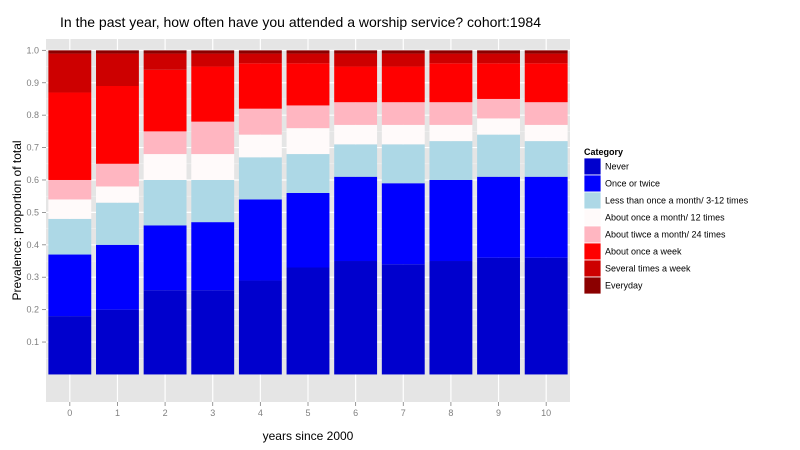  Describe the element at coordinates (32, 50) in the screenshot. I see `y-tick-label: 1.0` at that location.